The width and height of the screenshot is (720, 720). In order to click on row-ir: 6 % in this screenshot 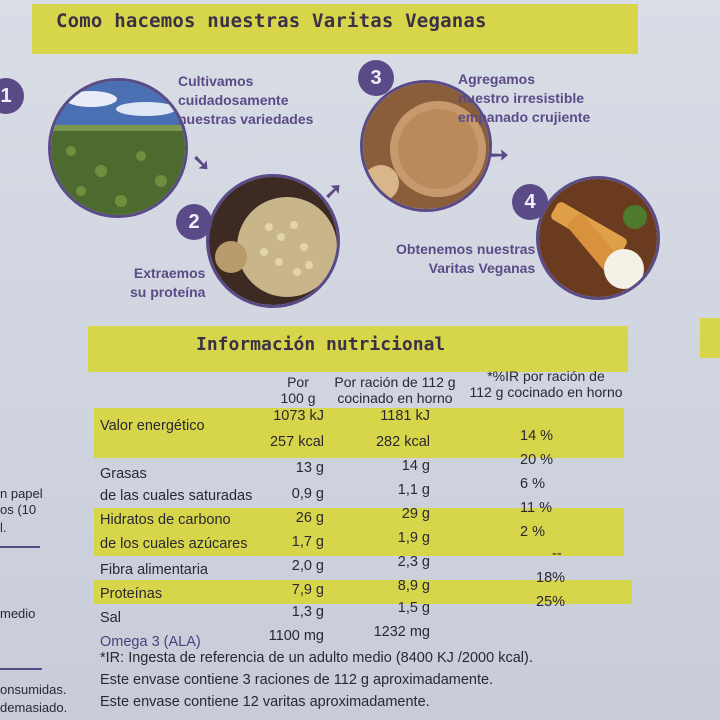, I will do `click(532, 484)`.